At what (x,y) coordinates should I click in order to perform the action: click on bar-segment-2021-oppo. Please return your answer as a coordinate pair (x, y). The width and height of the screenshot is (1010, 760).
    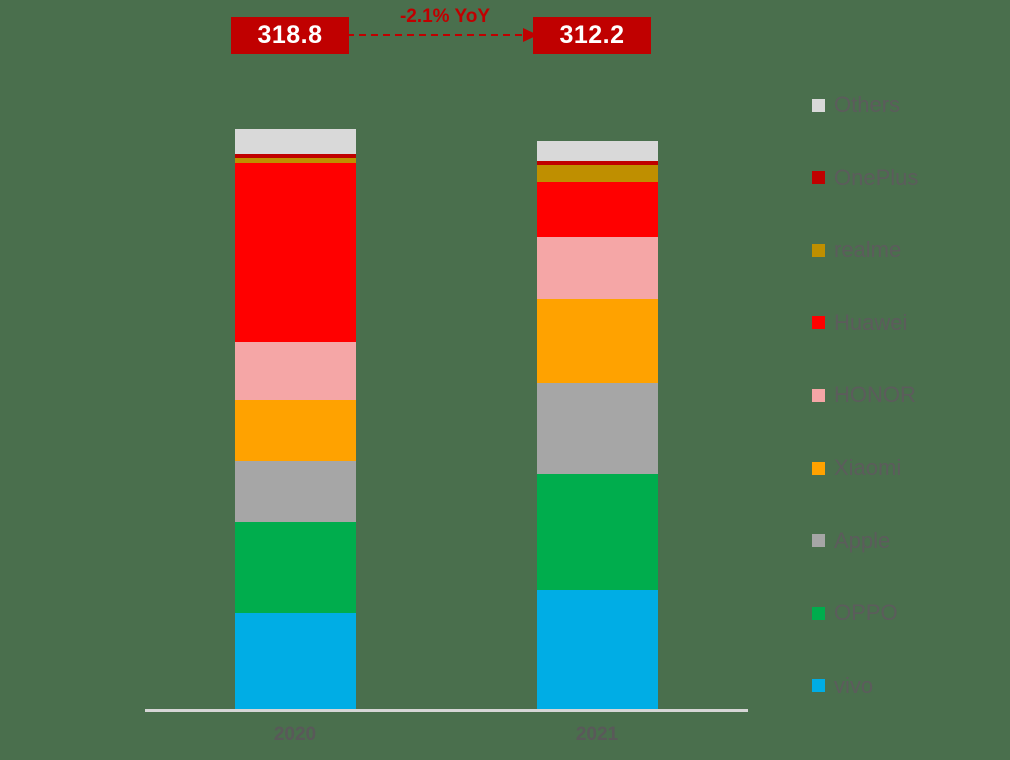
    Looking at the image, I should click on (597, 532).